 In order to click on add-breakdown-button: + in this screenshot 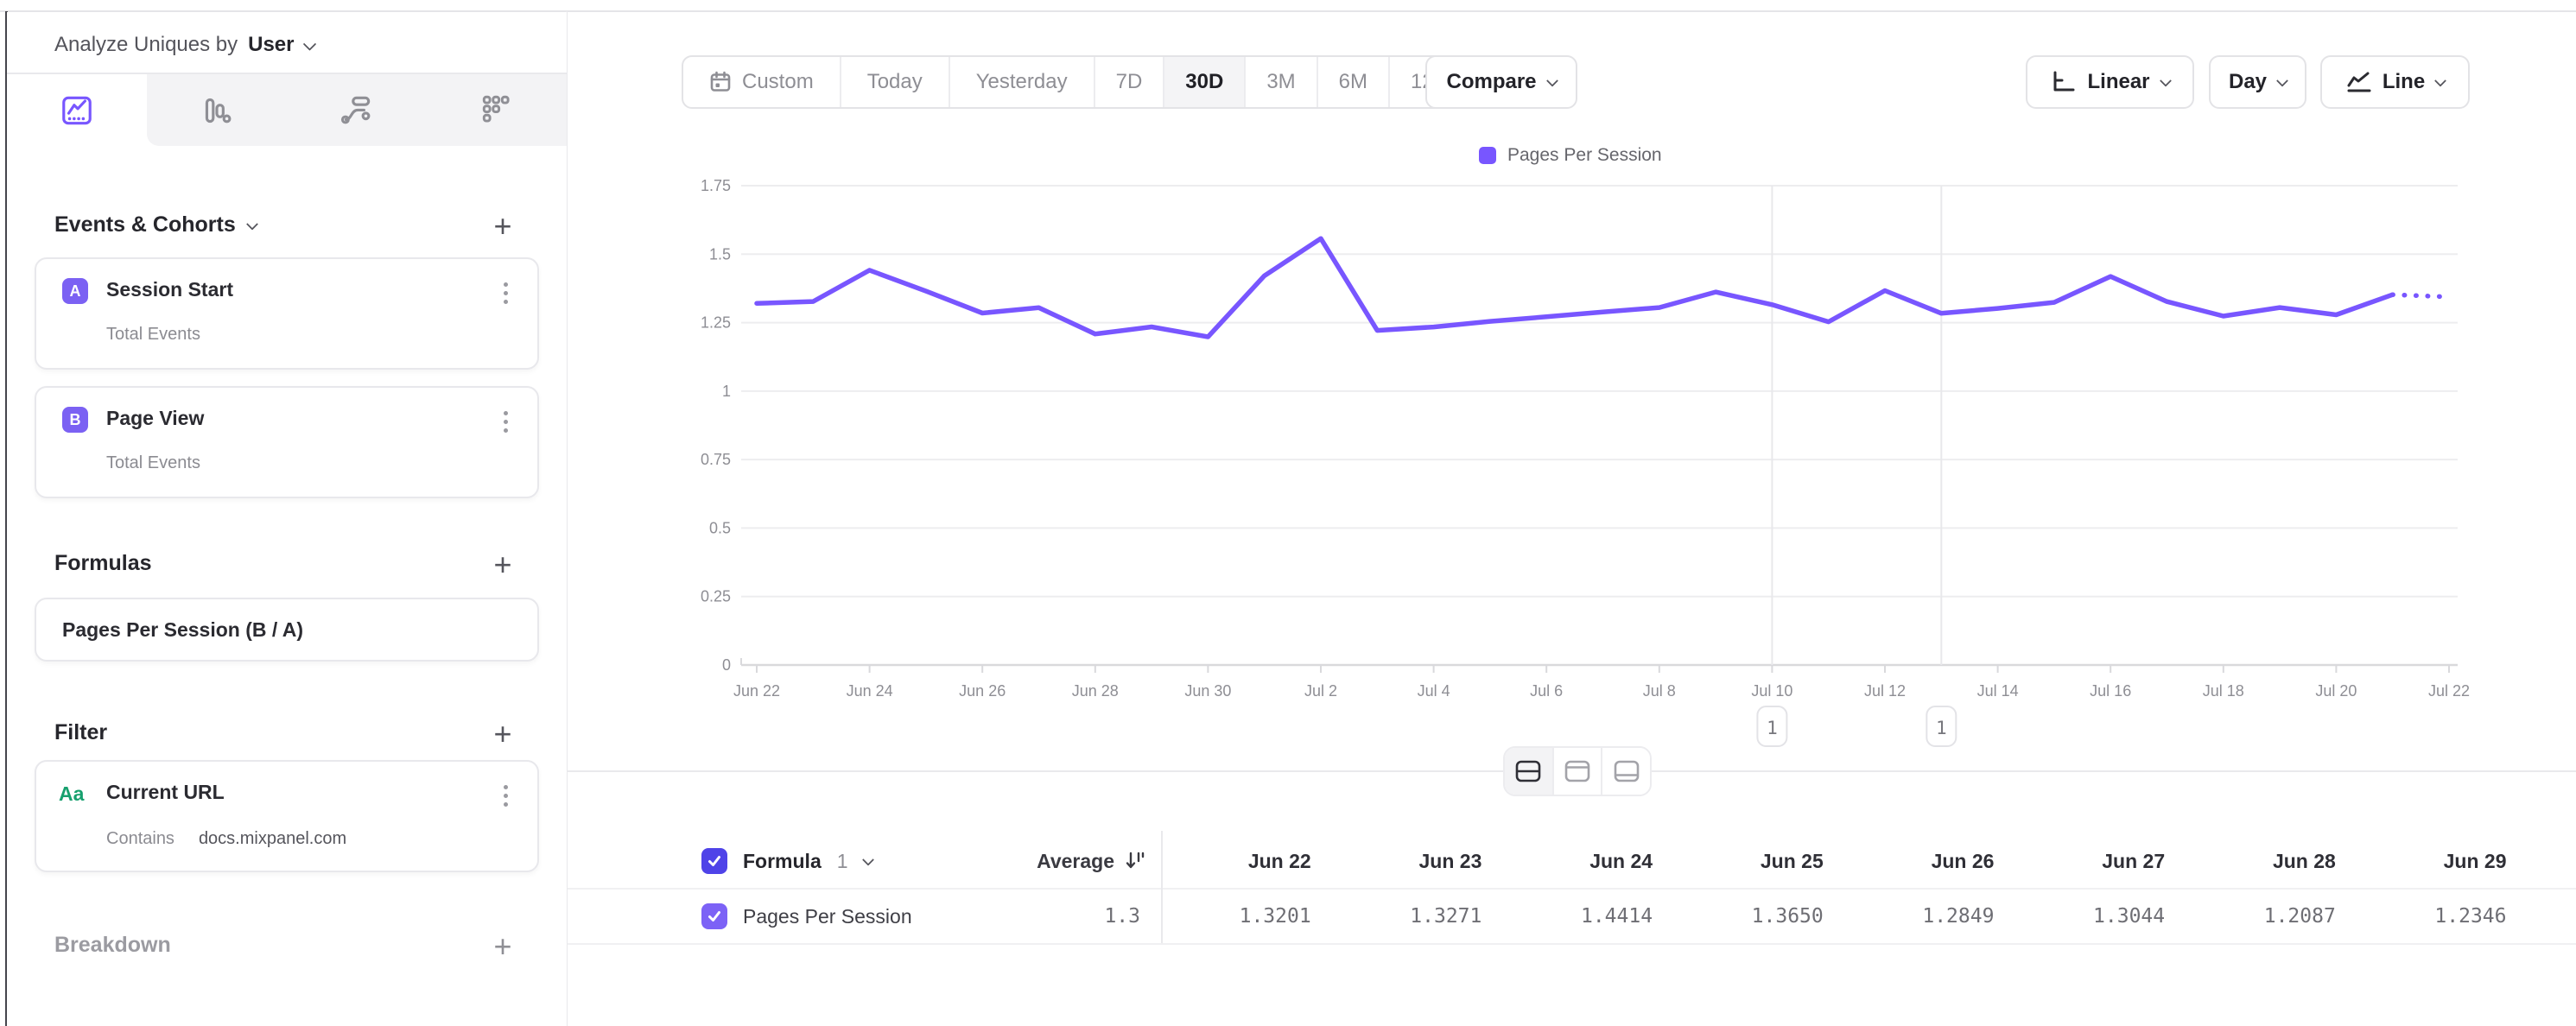, I will do `click(502, 946)`.